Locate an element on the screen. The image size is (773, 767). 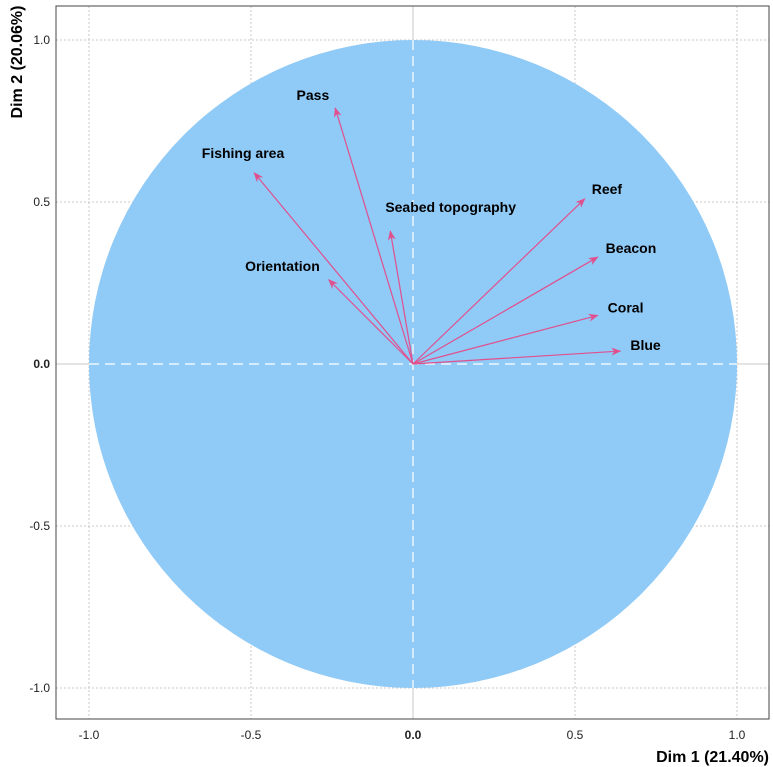
x-tick-label: -0.5 is located at coordinates (251, 735).